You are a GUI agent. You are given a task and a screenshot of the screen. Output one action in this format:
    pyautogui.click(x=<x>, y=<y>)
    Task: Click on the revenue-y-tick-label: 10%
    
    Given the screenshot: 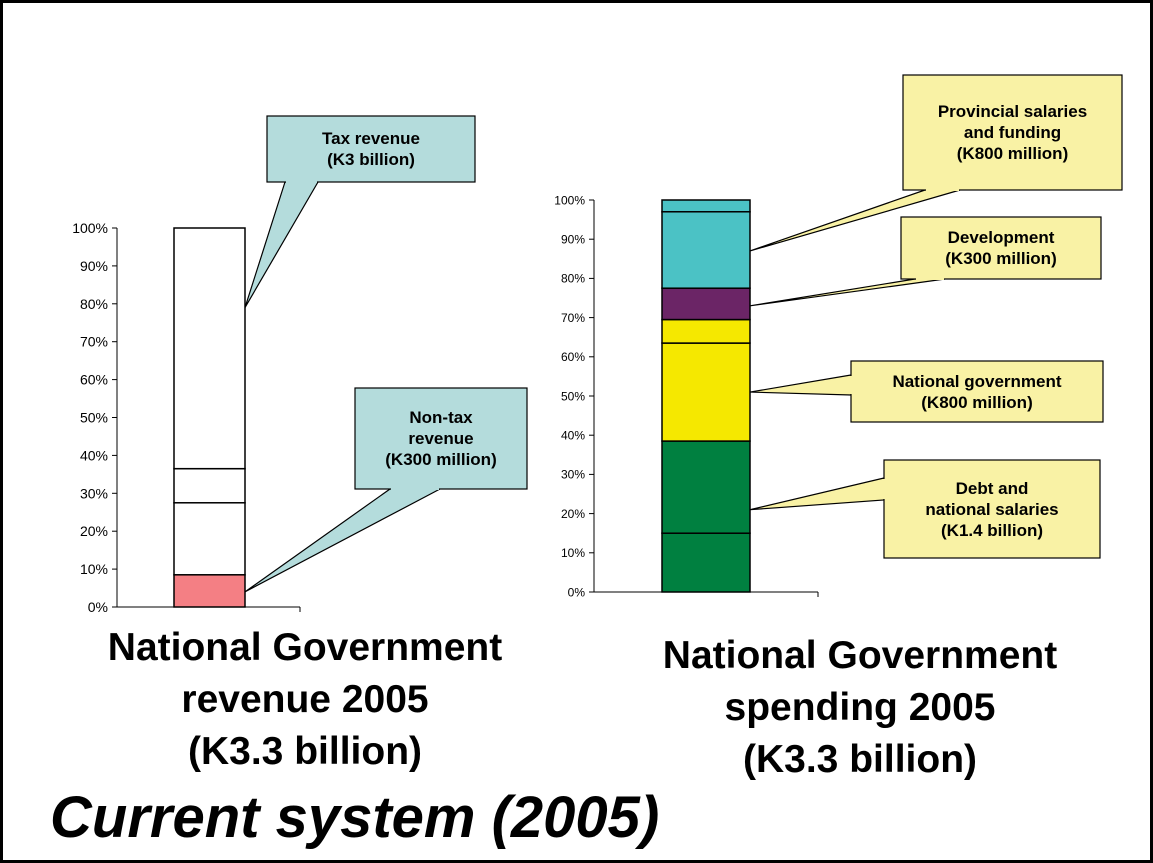 What is the action you would take?
    pyautogui.click(x=94, y=569)
    